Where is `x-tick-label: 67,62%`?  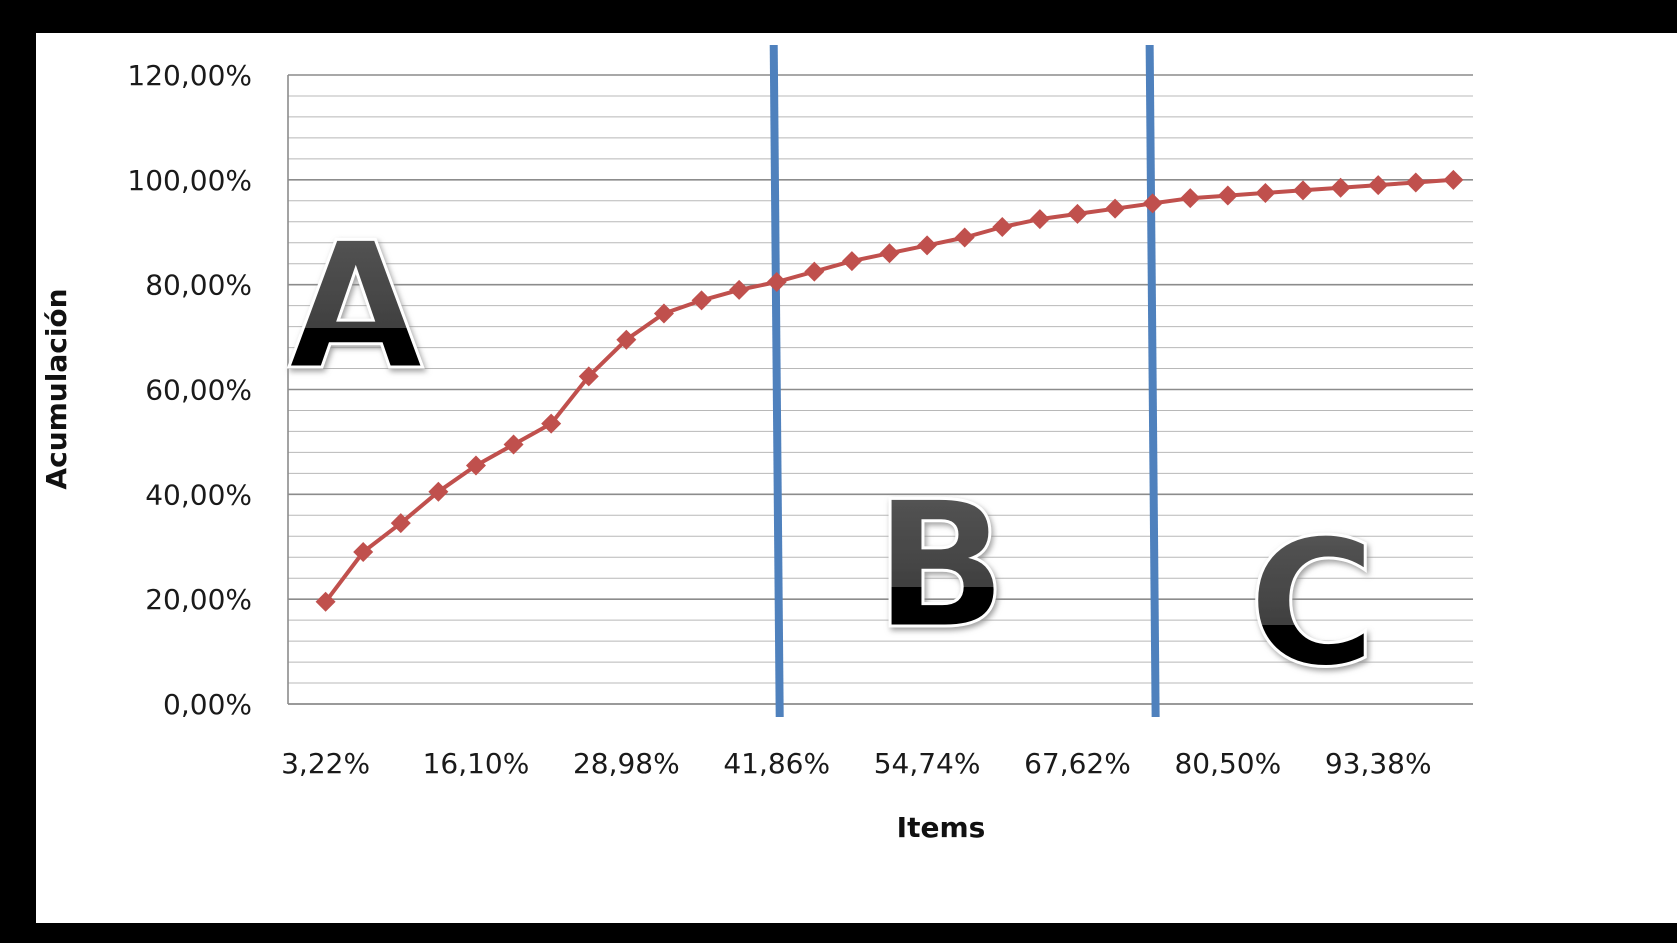
x-tick-label: 67,62% is located at coordinates (1077, 763).